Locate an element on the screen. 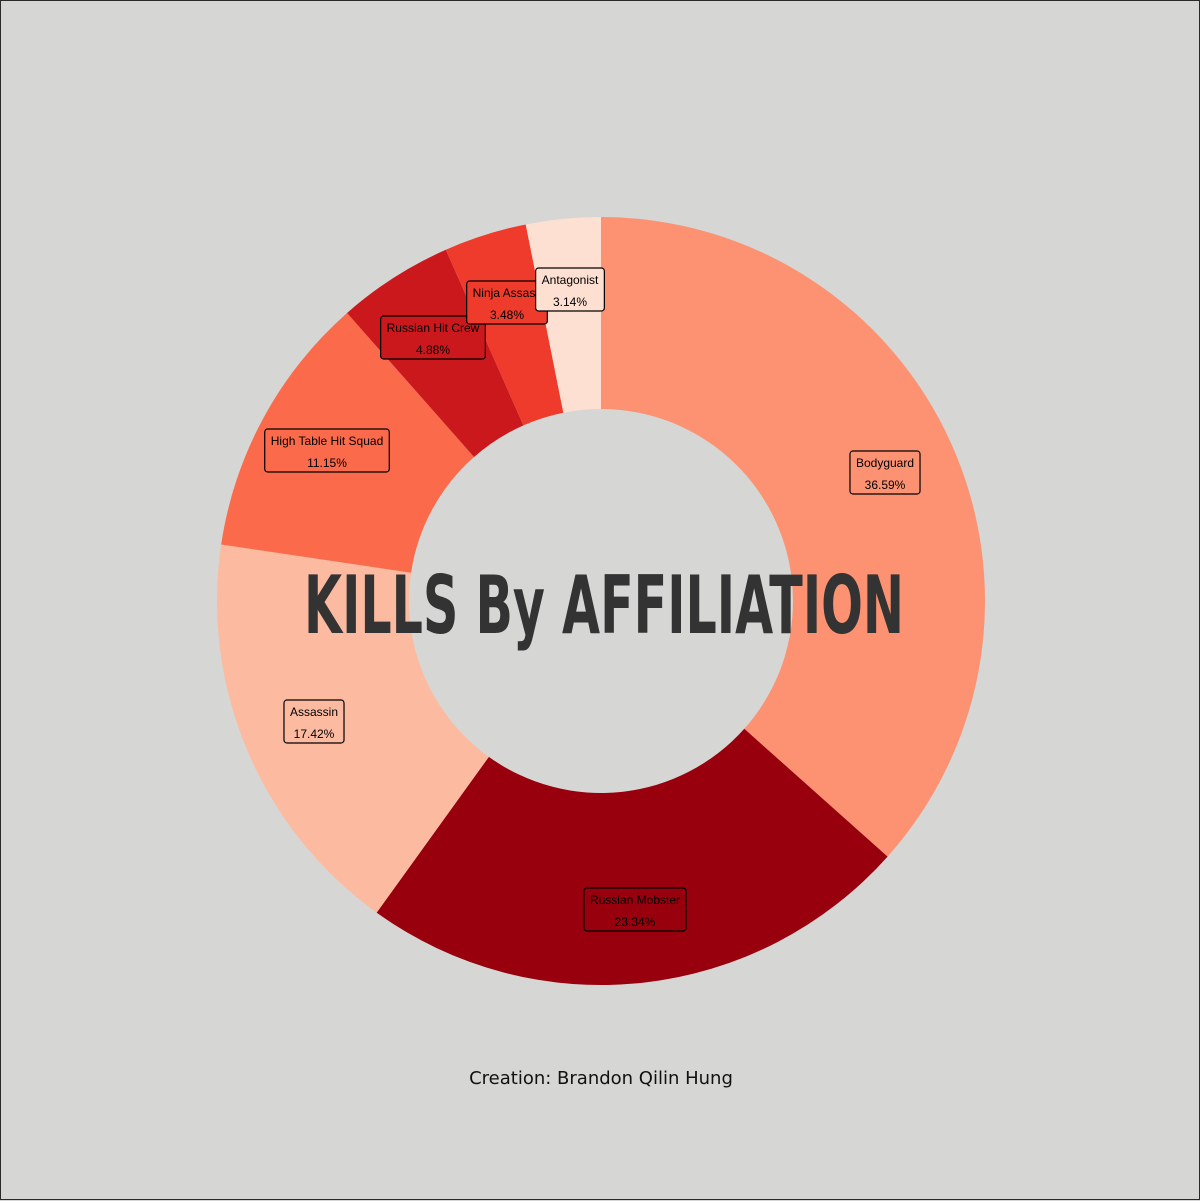 Image resolution: width=1200 pixels, height=1201 pixels. slice-label-name: High Table Hit Squad is located at coordinates (327, 441).